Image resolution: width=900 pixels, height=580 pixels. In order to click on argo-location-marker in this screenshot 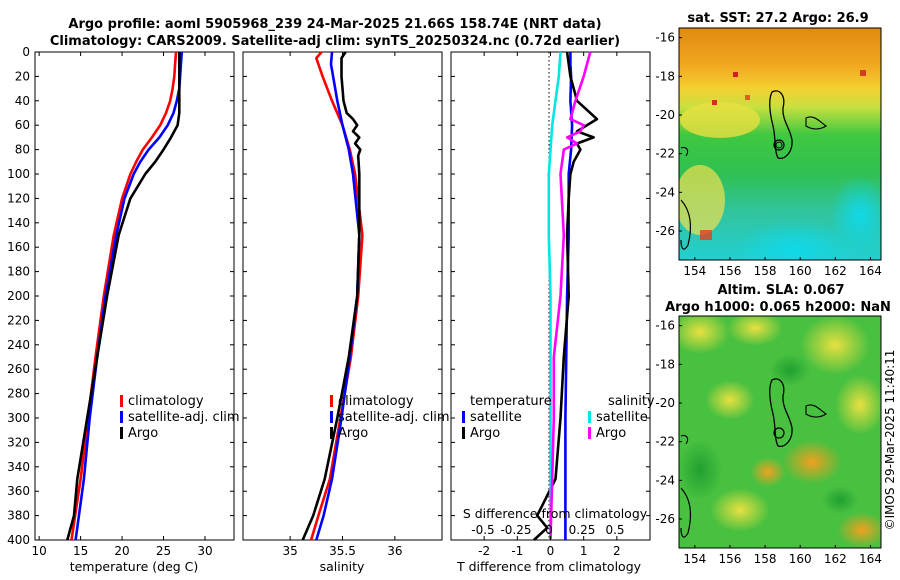, I will do `click(779, 145)`.